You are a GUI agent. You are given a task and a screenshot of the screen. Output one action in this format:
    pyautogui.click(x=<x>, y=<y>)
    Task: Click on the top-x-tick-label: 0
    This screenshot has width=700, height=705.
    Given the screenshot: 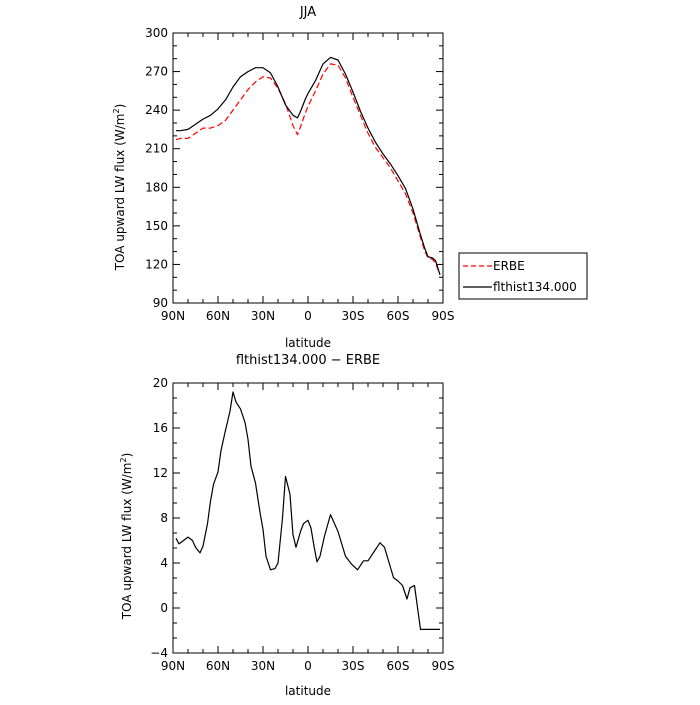 What is the action you would take?
    pyautogui.click(x=308, y=316)
    